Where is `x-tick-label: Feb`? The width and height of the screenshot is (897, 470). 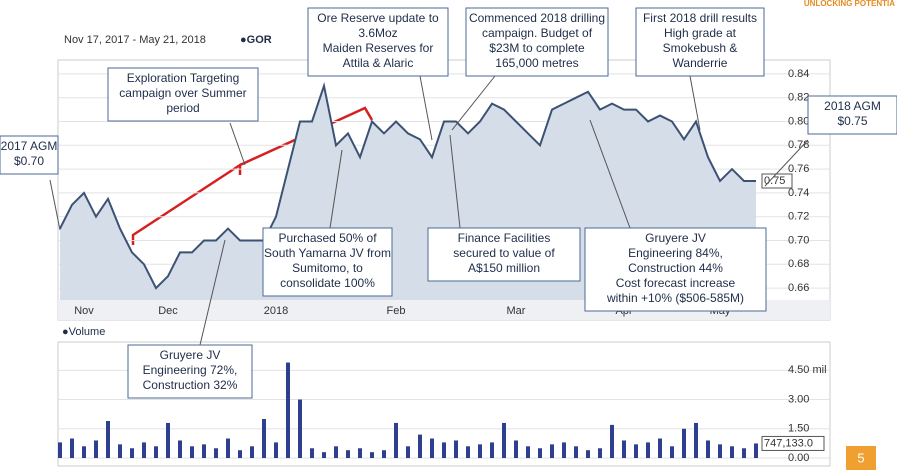 x-tick-label: Feb is located at coordinates (396, 311).